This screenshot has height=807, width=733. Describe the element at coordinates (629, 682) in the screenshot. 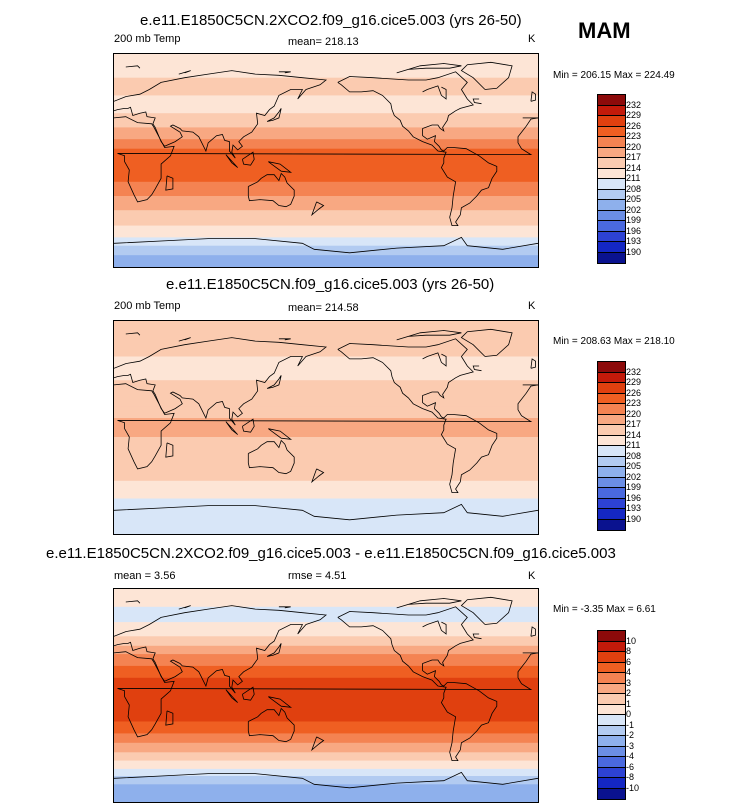

I see `colorbar-tick-label: 3` at that location.